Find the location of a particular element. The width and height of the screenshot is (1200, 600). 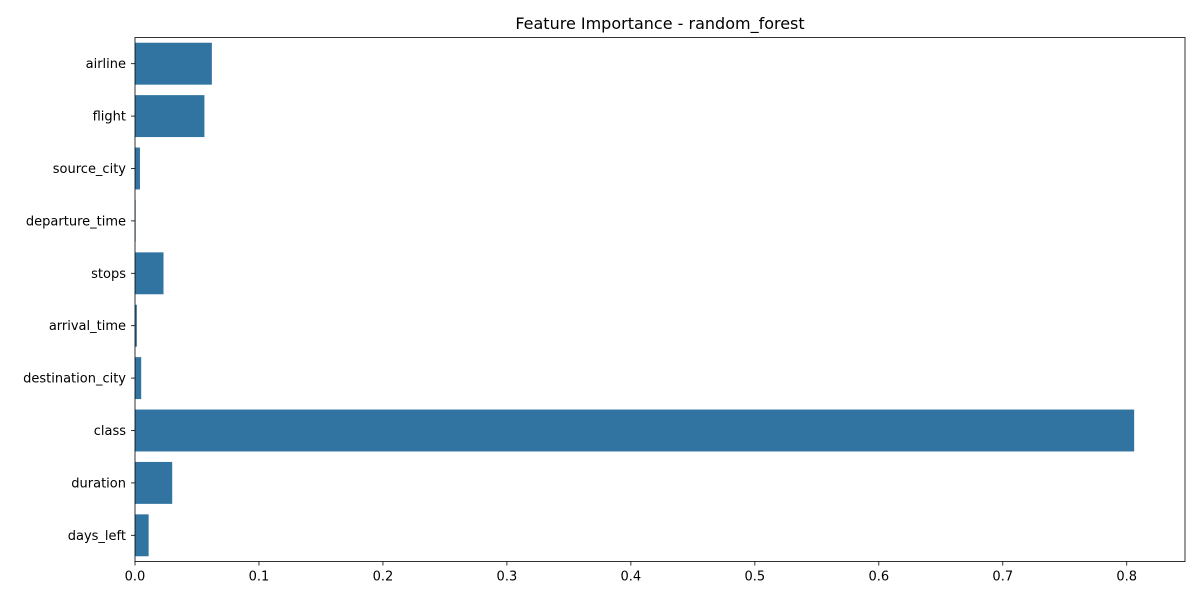

y-tick-label: destination_city is located at coordinates (74, 379).